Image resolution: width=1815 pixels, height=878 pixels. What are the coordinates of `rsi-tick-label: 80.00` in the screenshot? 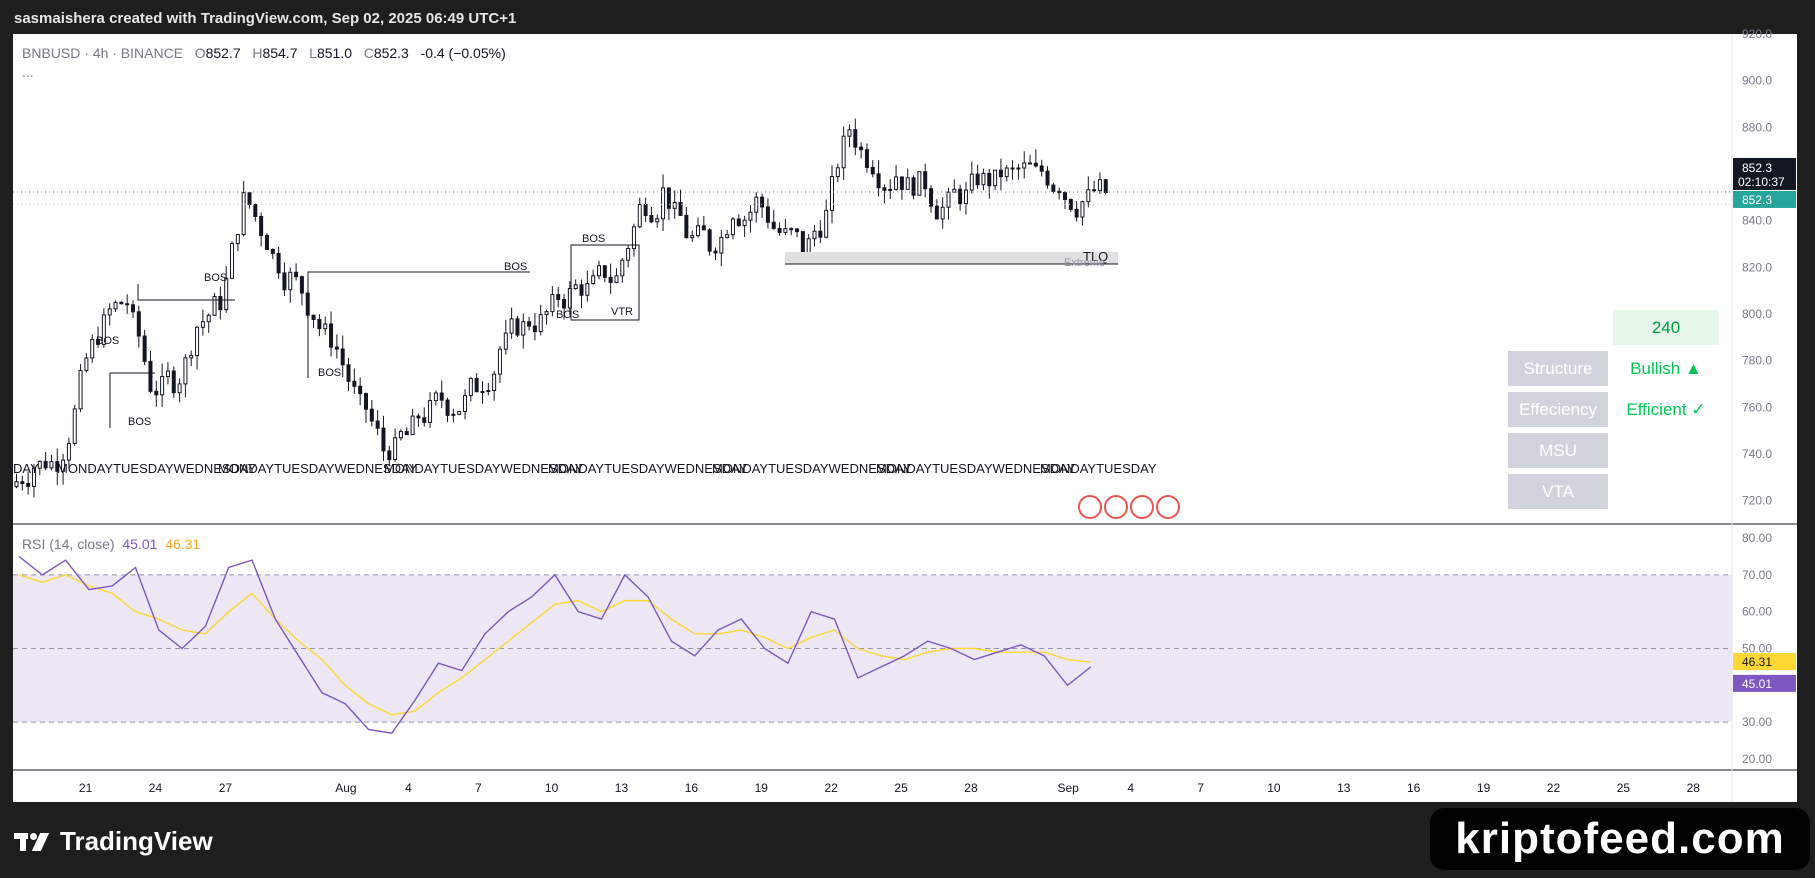 It's located at (1757, 538).